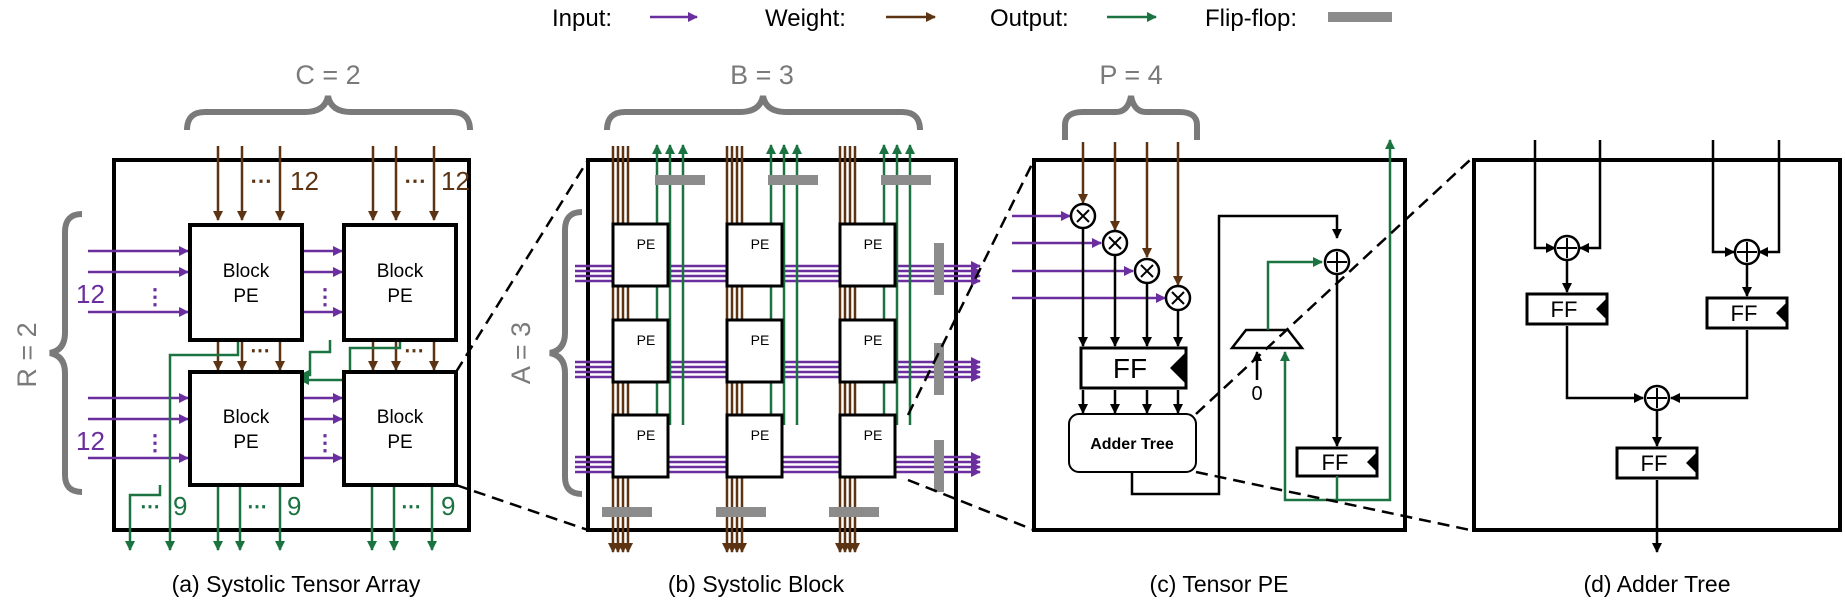 The height and width of the screenshot is (602, 1845). What do you see at coordinates (1130, 75) in the screenshot?
I see `panel-c-brace-label: P = 4` at bounding box center [1130, 75].